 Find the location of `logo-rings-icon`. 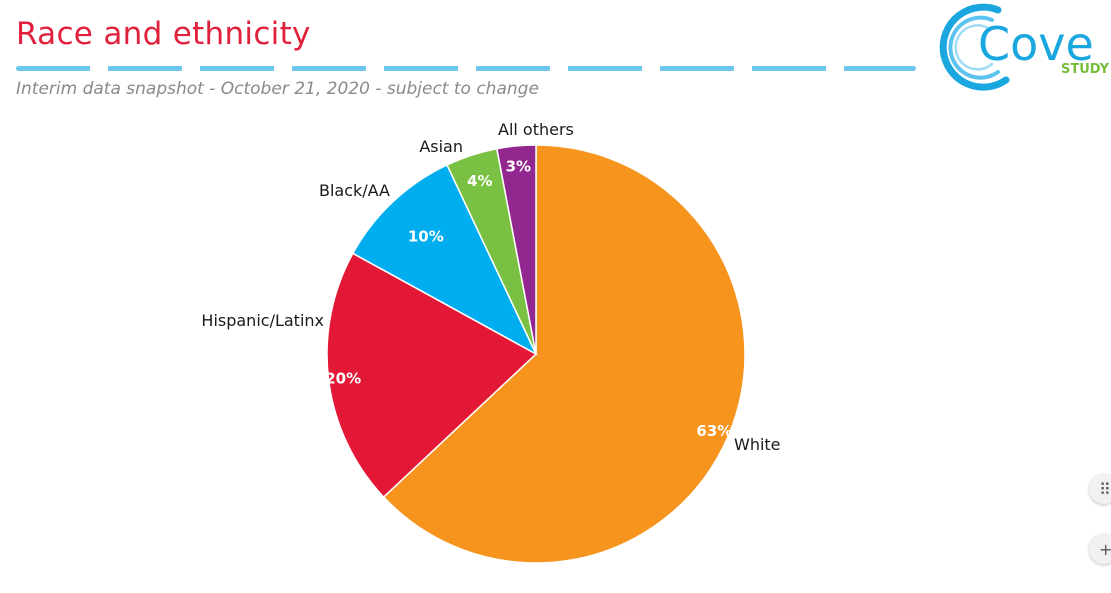

logo-rings-icon is located at coordinates (974, 47).